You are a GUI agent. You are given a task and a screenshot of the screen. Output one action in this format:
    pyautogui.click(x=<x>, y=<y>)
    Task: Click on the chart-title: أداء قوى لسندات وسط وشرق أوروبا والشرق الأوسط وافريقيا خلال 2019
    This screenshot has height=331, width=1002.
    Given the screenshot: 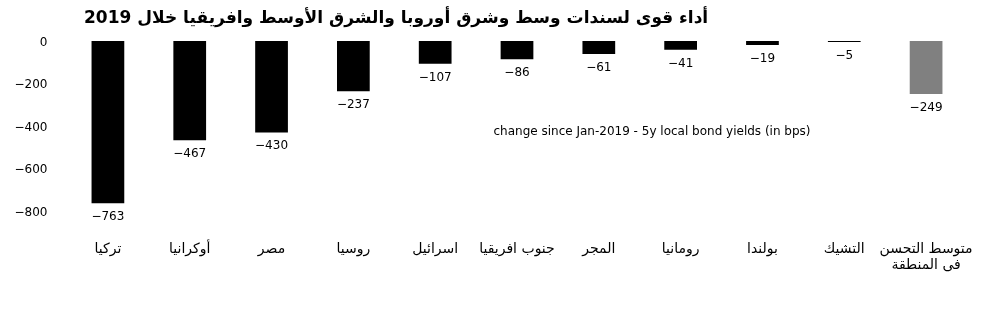 What is the action you would take?
    pyautogui.click(x=396, y=17)
    